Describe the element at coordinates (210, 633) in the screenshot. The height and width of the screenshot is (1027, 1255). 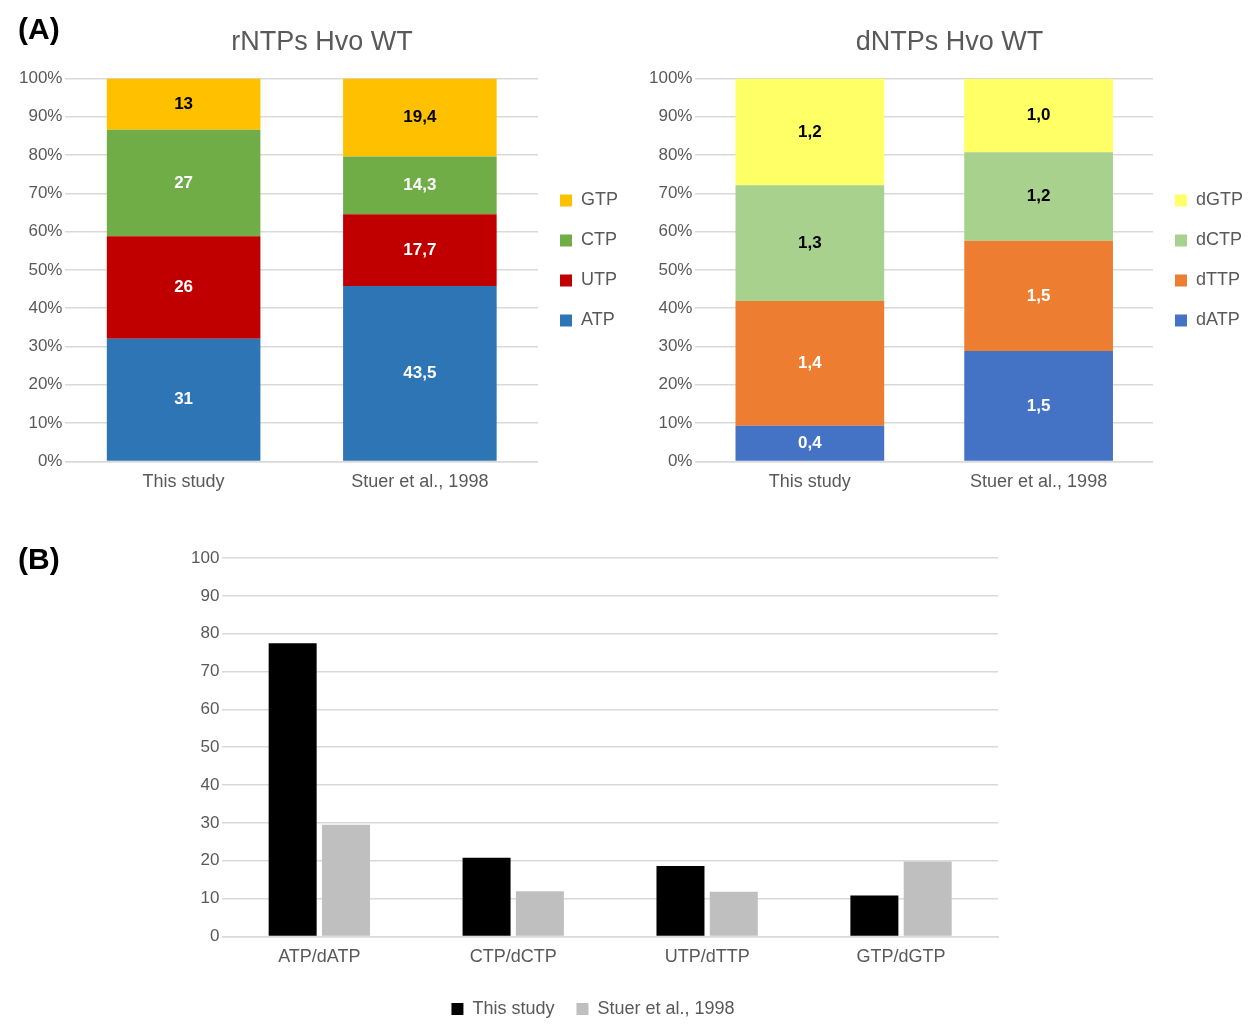
I see `y-tick-label: 80` at that location.